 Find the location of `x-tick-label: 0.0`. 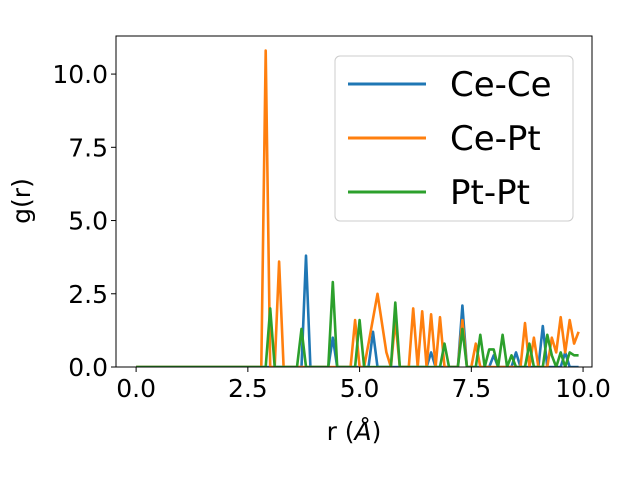

x-tick-label: 0.0 is located at coordinates (136, 388).